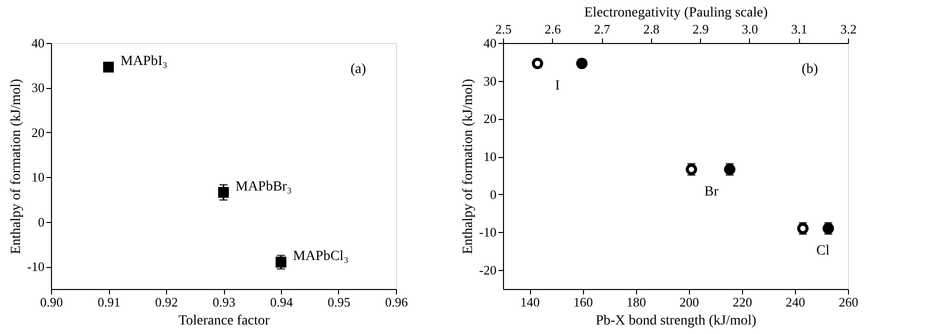 The image size is (940, 334). Describe the element at coordinates (799, 29) in the screenshot. I see `x2-tick-label: 3.1` at that location.